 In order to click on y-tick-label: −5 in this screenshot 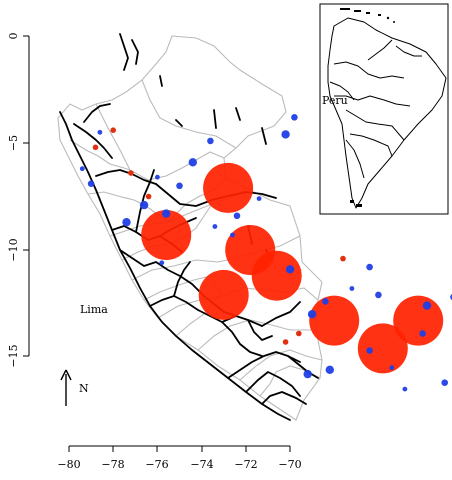, I will do `click(13, 143)`.